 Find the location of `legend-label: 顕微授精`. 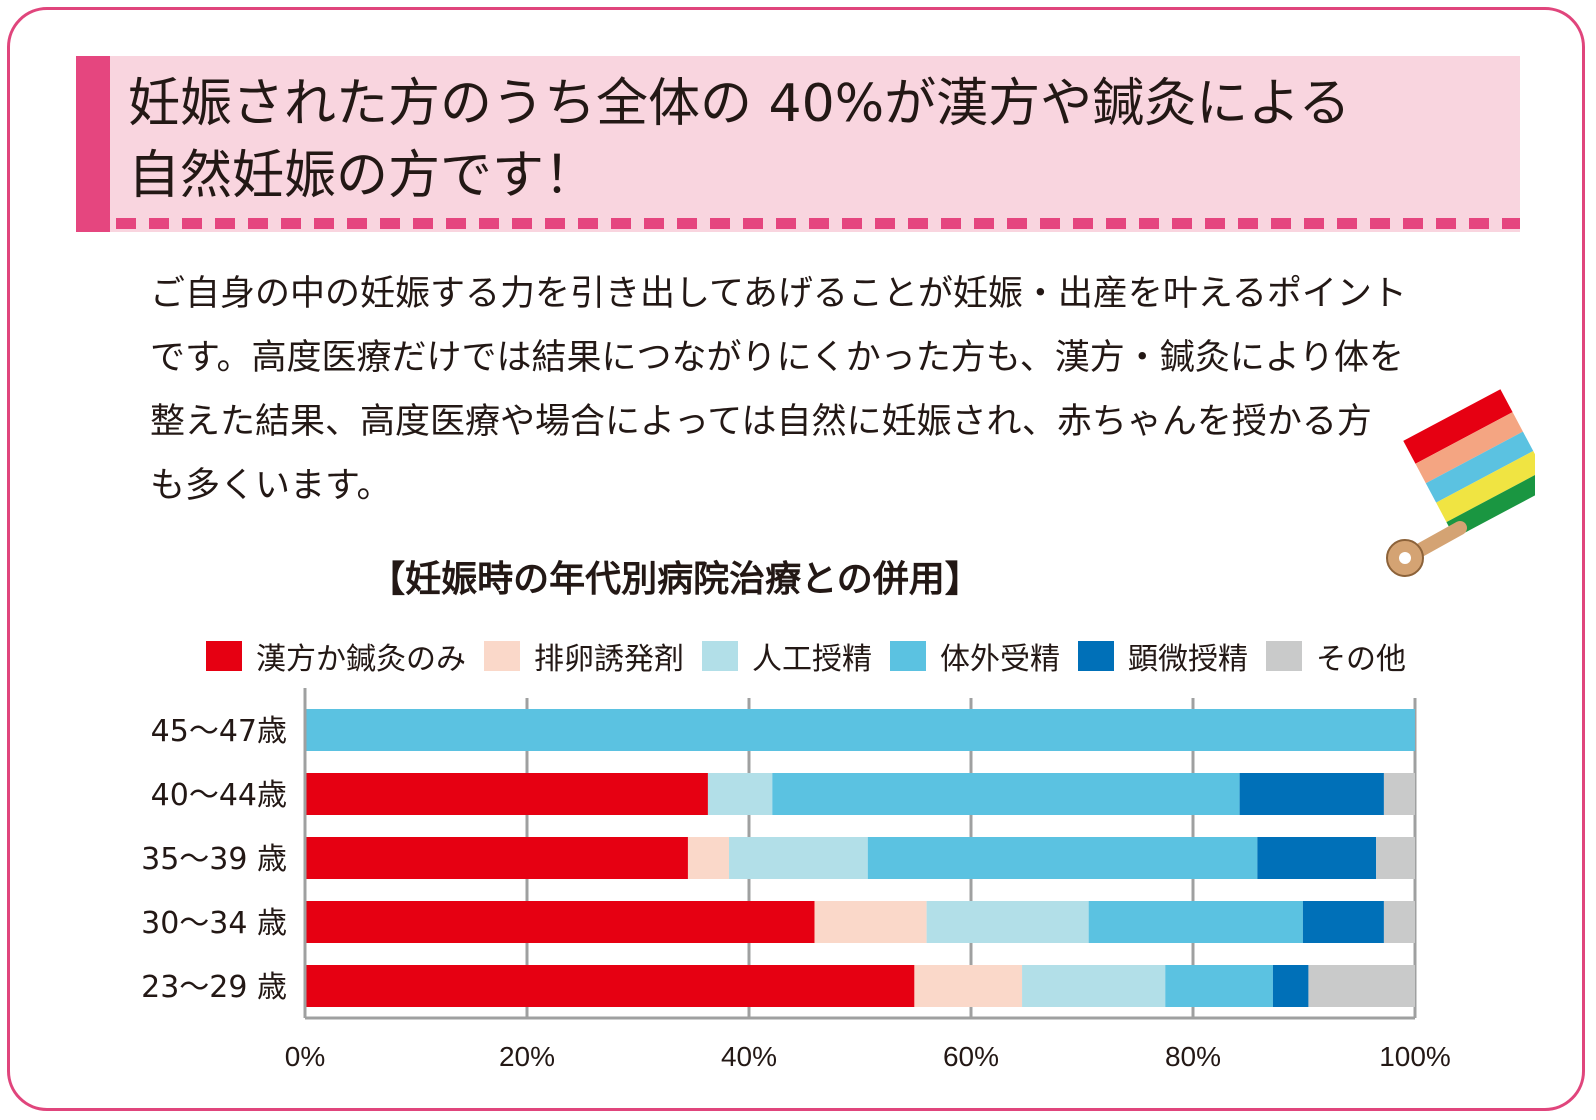

legend-label: 顕微授精 is located at coordinates (1188, 659).